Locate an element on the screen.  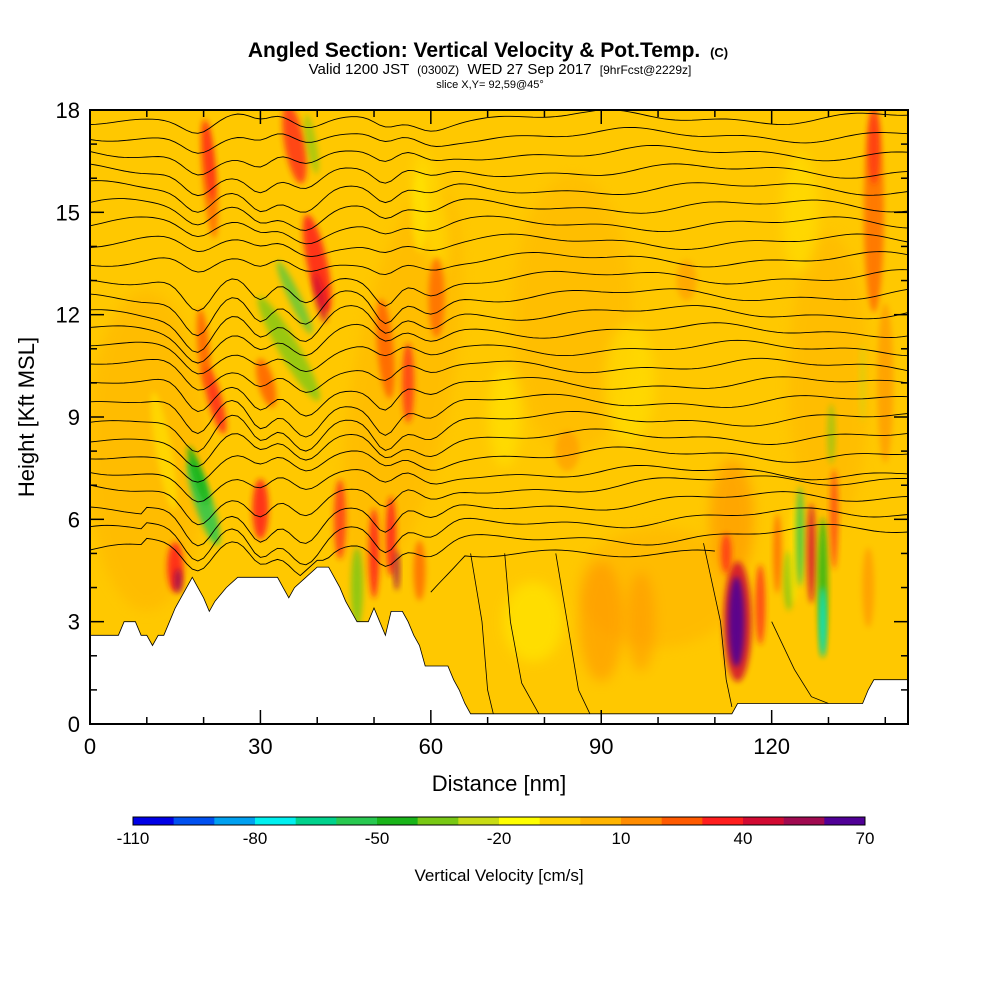
low-level-contours is located at coordinates (629, 628).